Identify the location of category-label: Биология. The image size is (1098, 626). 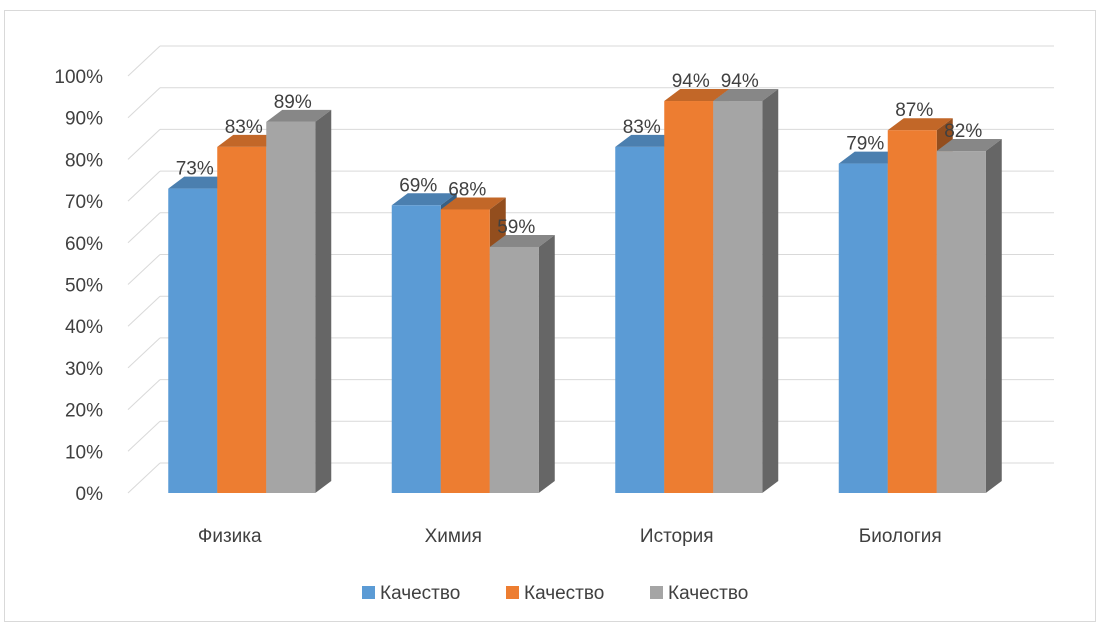
(900, 536).